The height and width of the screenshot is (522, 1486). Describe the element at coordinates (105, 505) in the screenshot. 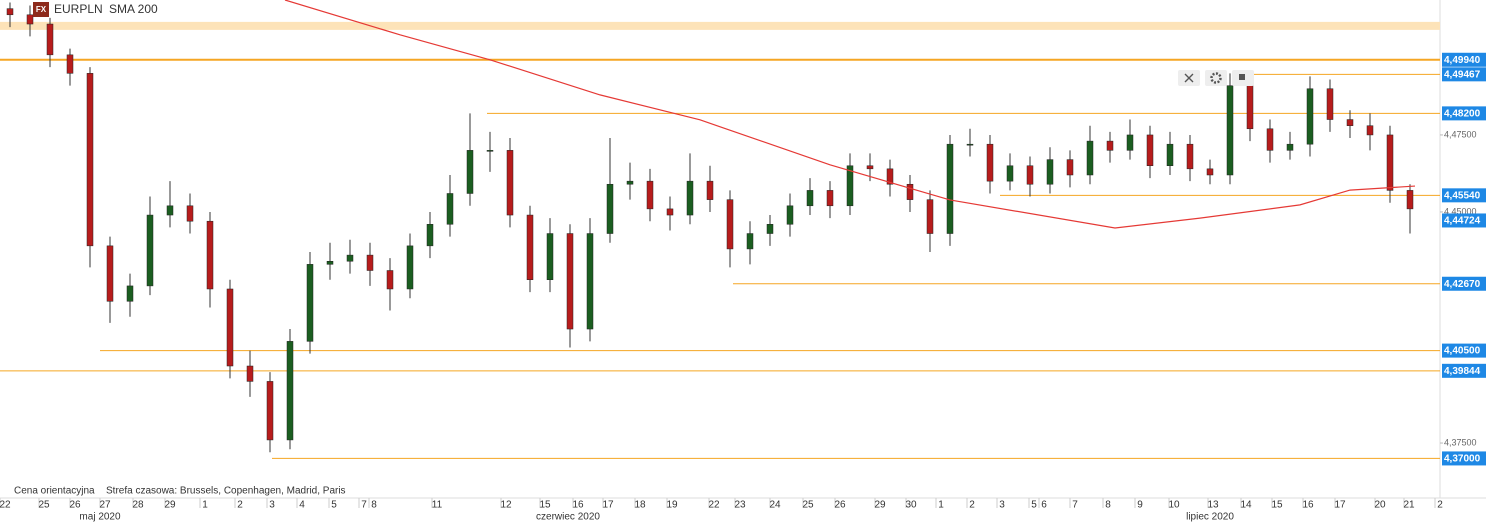

I see `x-tick-label: 27` at that location.